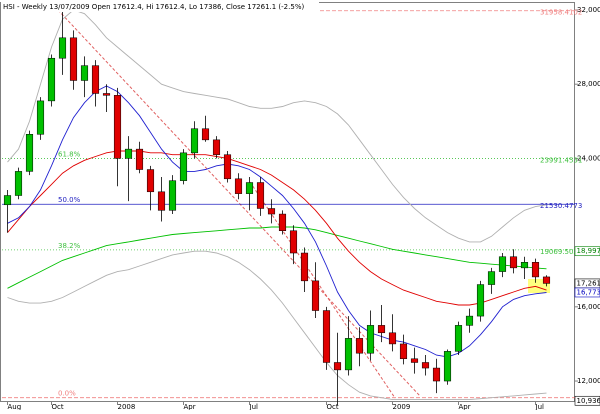  What do you see at coordinates (15, 406) in the screenshot?
I see `x-tick-label: Aug` at bounding box center [15, 406].